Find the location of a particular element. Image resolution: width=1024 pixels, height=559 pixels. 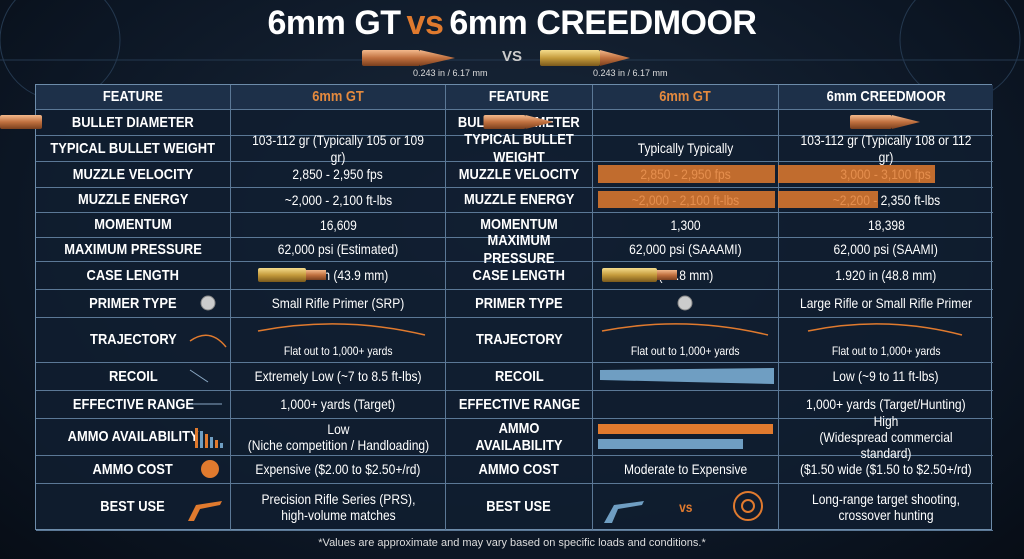

cell-text: 103-112 gr (Typically 105 or 109 gr) is located at coordinates (338, 148).